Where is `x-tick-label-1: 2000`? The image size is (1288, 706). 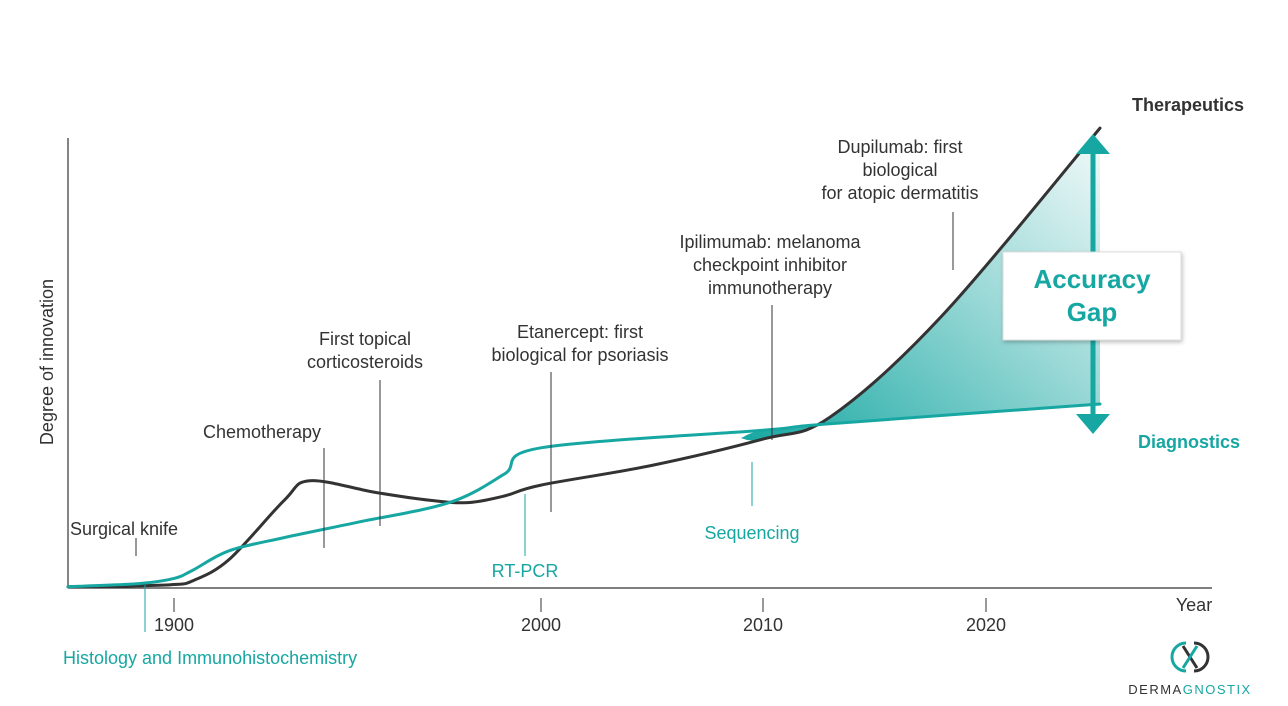
x-tick-label-1: 2000 is located at coordinates (541, 625).